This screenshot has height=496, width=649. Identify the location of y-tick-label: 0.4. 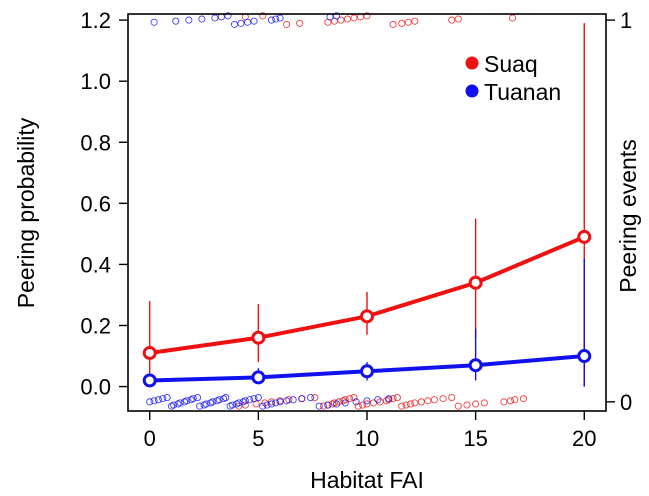
(95, 264).